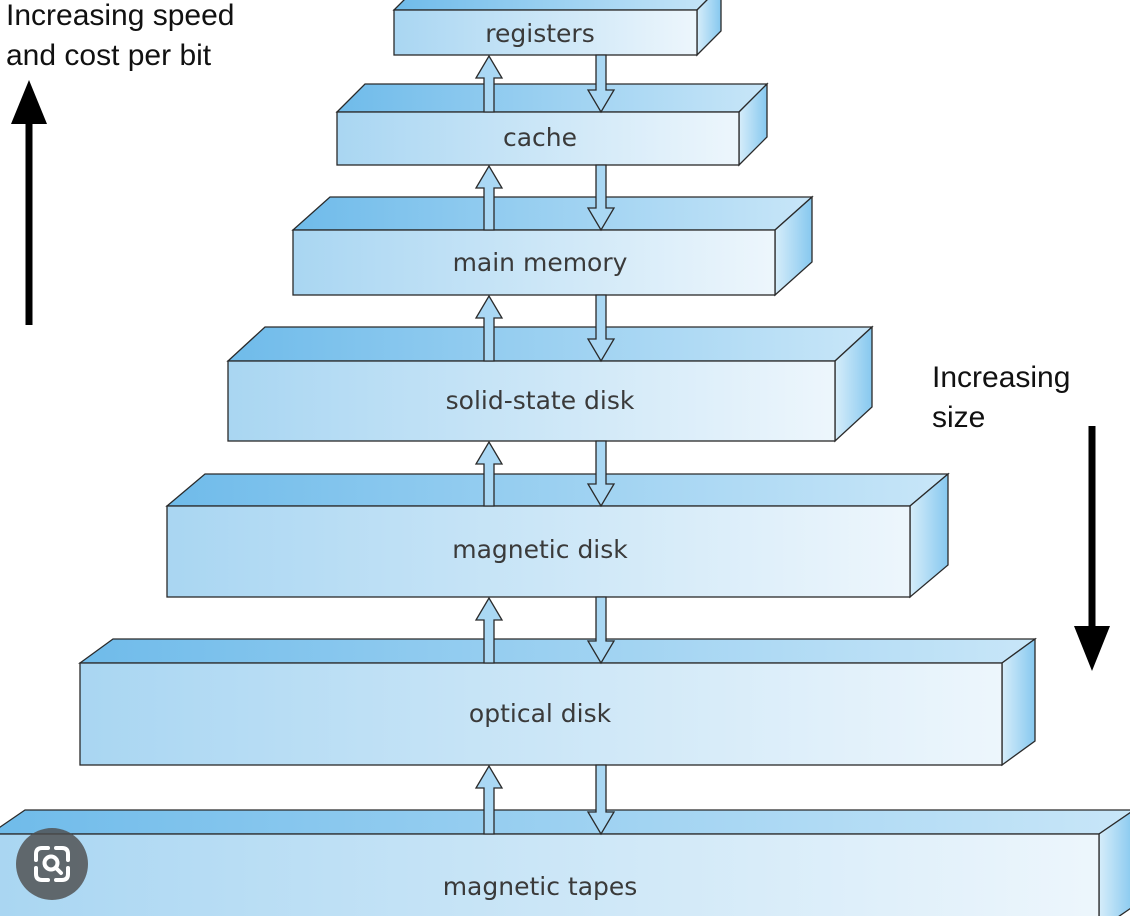 This screenshot has width=1130, height=916. What do you see at coordinates (959, 417) in the screenshot?
I see `size-annotation-line2: size` at bounding box center [959, 417].